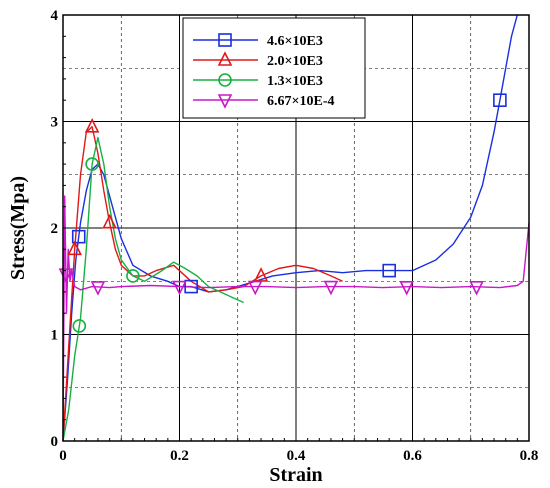 Image resolution: width=550 pixels, height=488 pixels. What do you see at coordinates (300, 101) in the screenshot?
I see `legend-label: 6.67×10E-4` at bounding box center [300, 101].